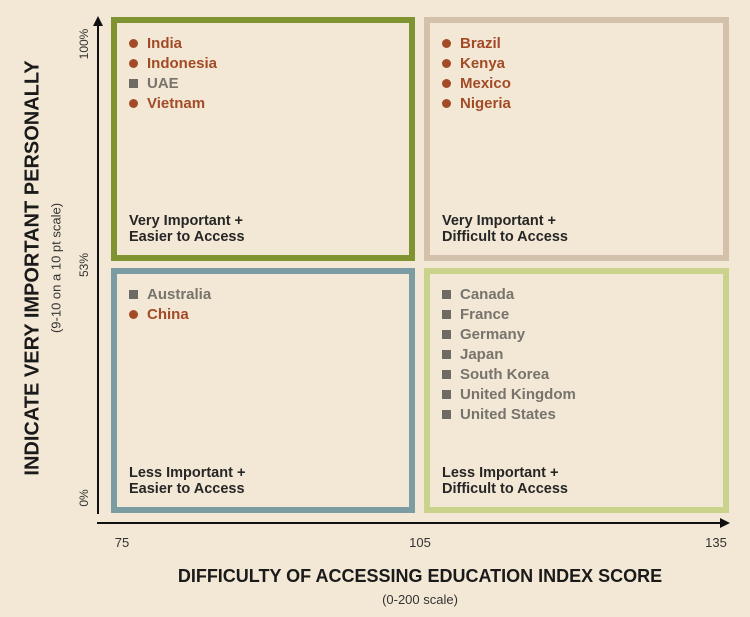 The height and width of the screenshot is (617, 750). Describe the element at coordinates (84, 265) in the screenshot. I see `y-tick-label: 53%` at that location.